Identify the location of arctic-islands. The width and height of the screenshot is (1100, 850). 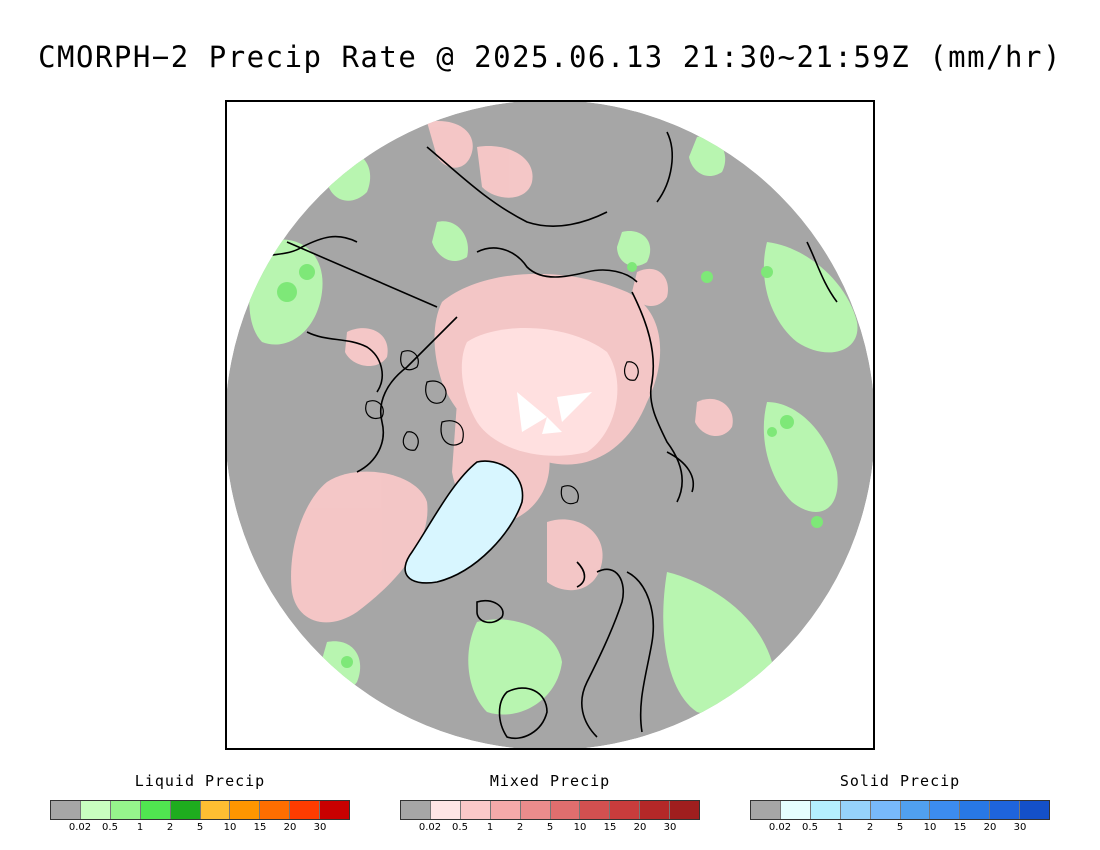
(502, 427).